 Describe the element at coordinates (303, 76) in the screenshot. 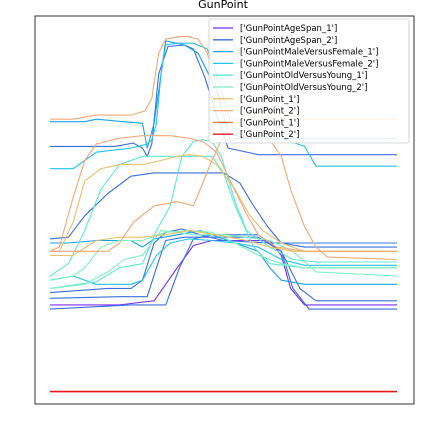

I see `legend-label-4: ['GunPointOldVersusYoung_1']` at that location.